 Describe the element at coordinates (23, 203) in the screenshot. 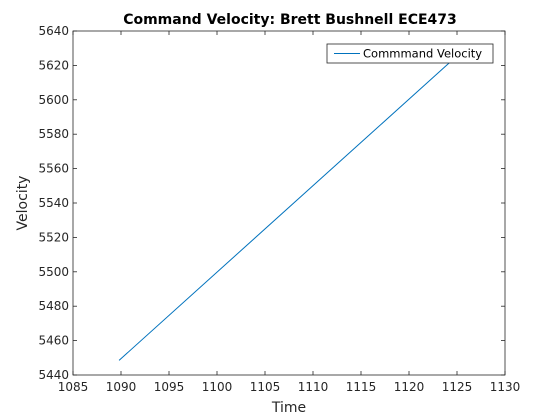

I see `y-axis-label: Velocity` at that location.